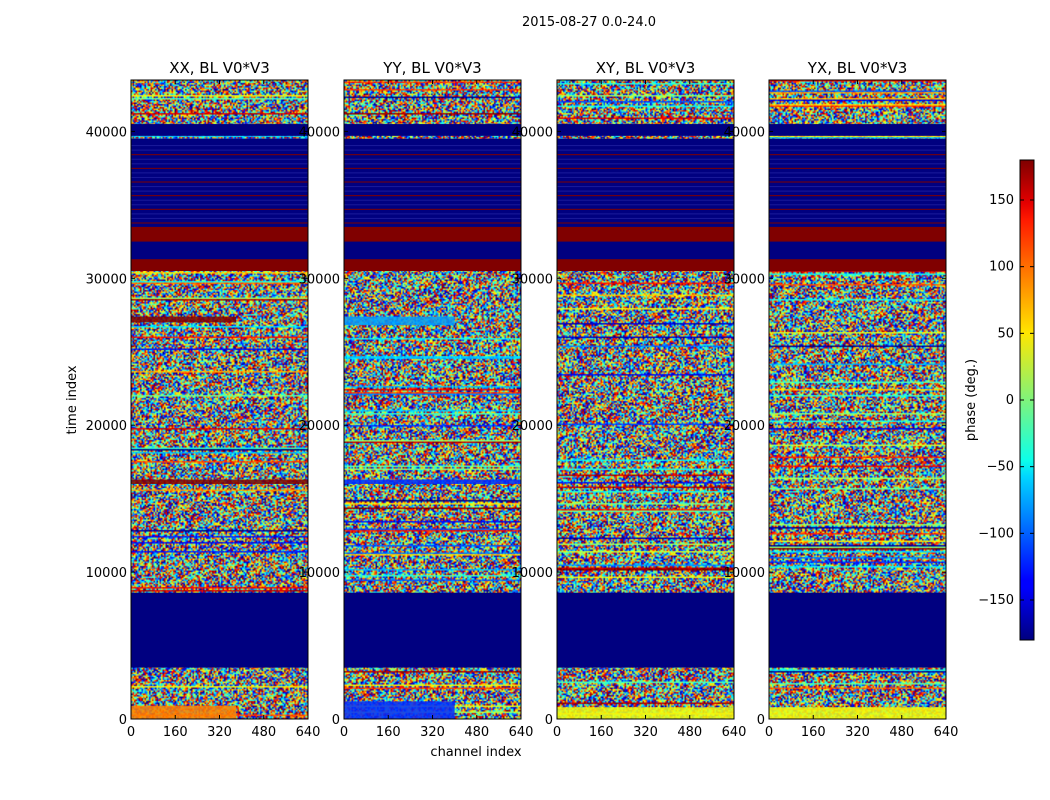 The width and height of the screenshot is (1050, 800). I want to click on colorbar: 150 100 50 0 −50 −100 −150 phase (deg.), so click(999, 400).